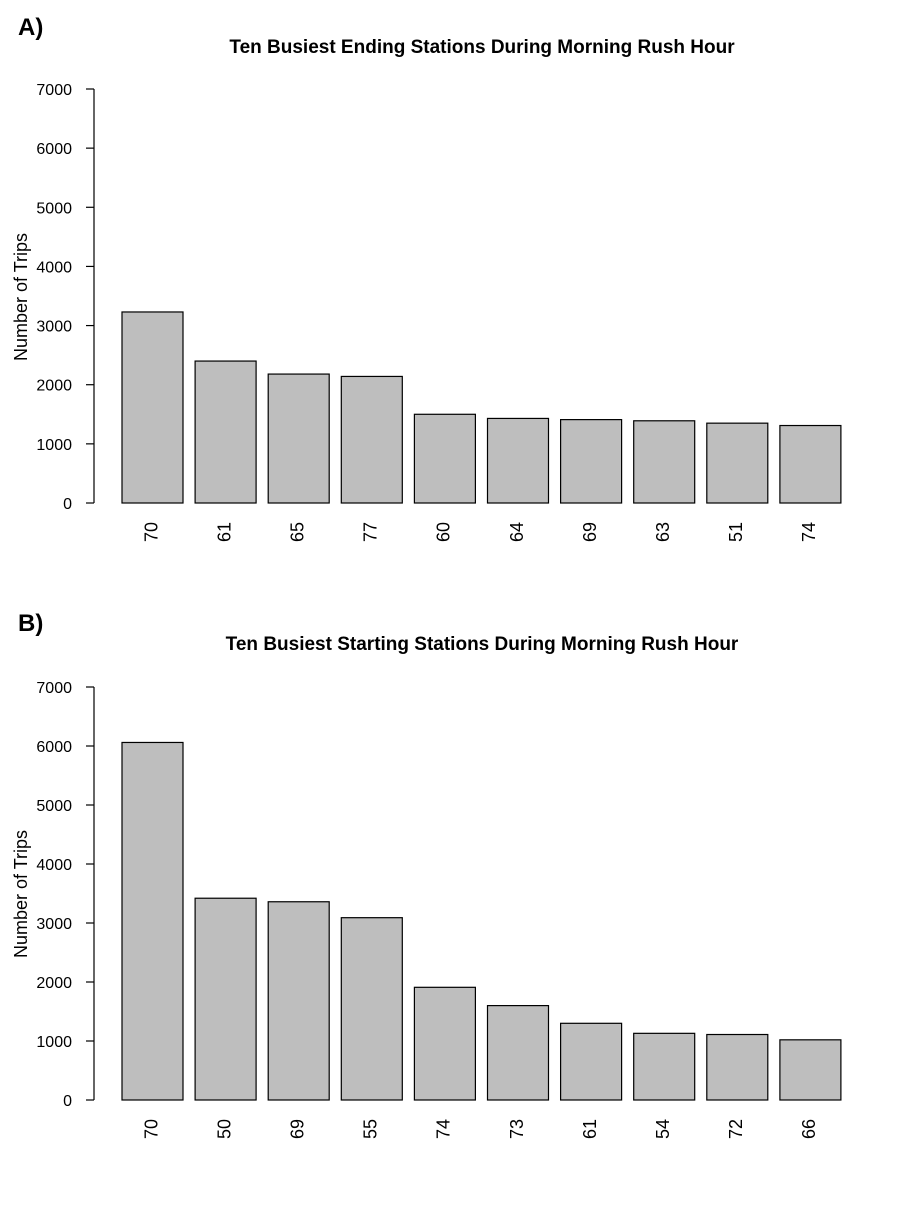 The width and height of the screenshot is (916, 1208). Describe the element at coordinates (736, 1129) in the screenshot. I see `x-category-label: 72` at that location.